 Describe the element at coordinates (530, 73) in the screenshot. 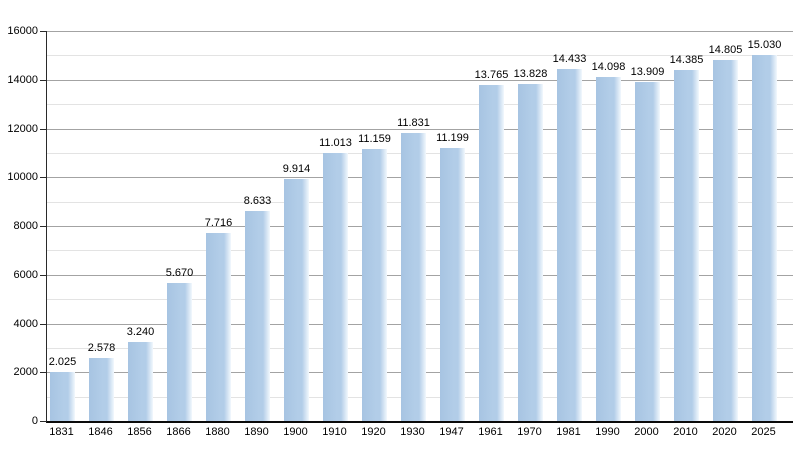

I see `bar-value-label: 13.828` at that location.